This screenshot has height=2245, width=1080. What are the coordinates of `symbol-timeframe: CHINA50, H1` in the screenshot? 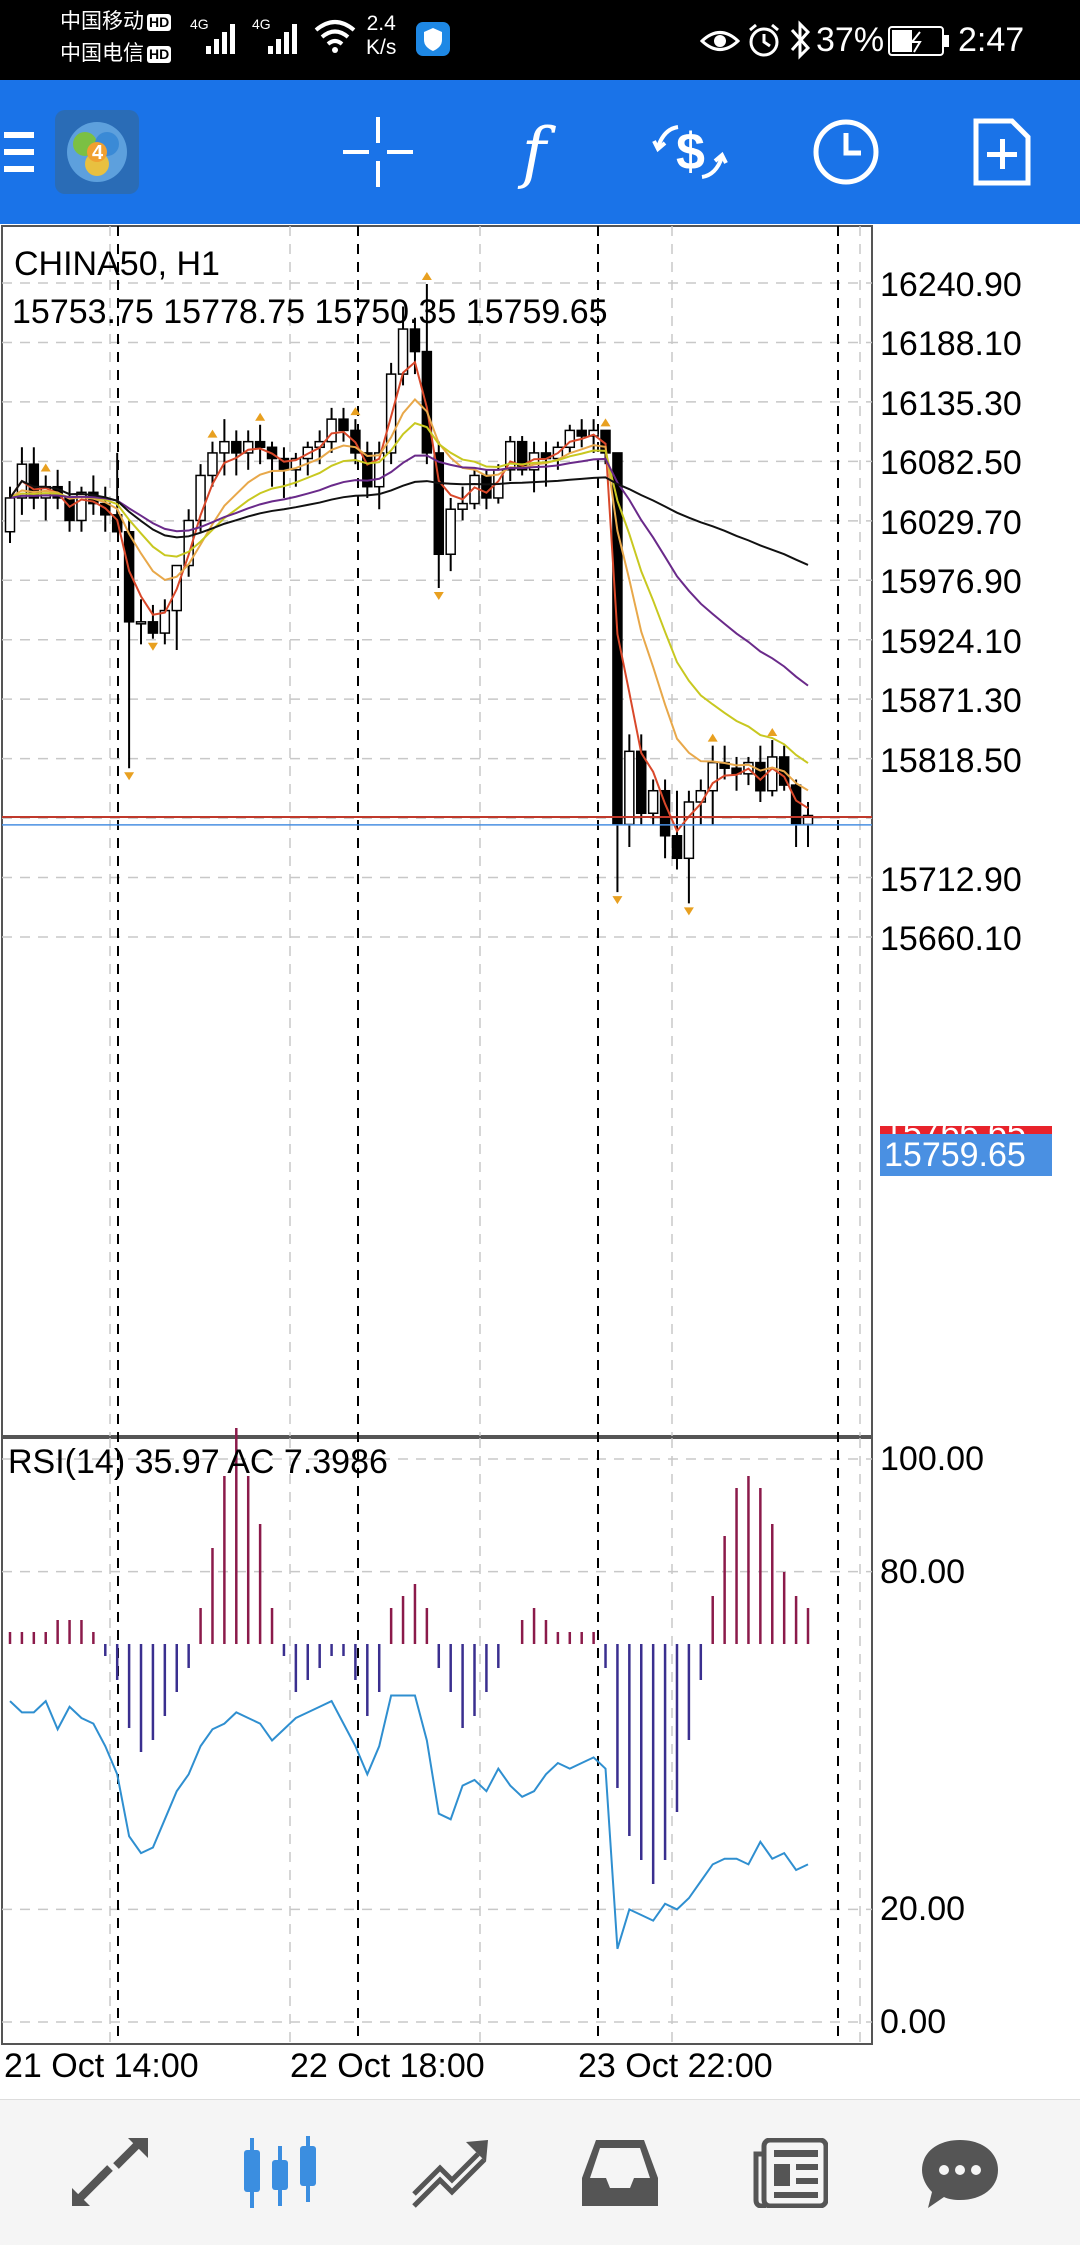 It's located at (117, 264).